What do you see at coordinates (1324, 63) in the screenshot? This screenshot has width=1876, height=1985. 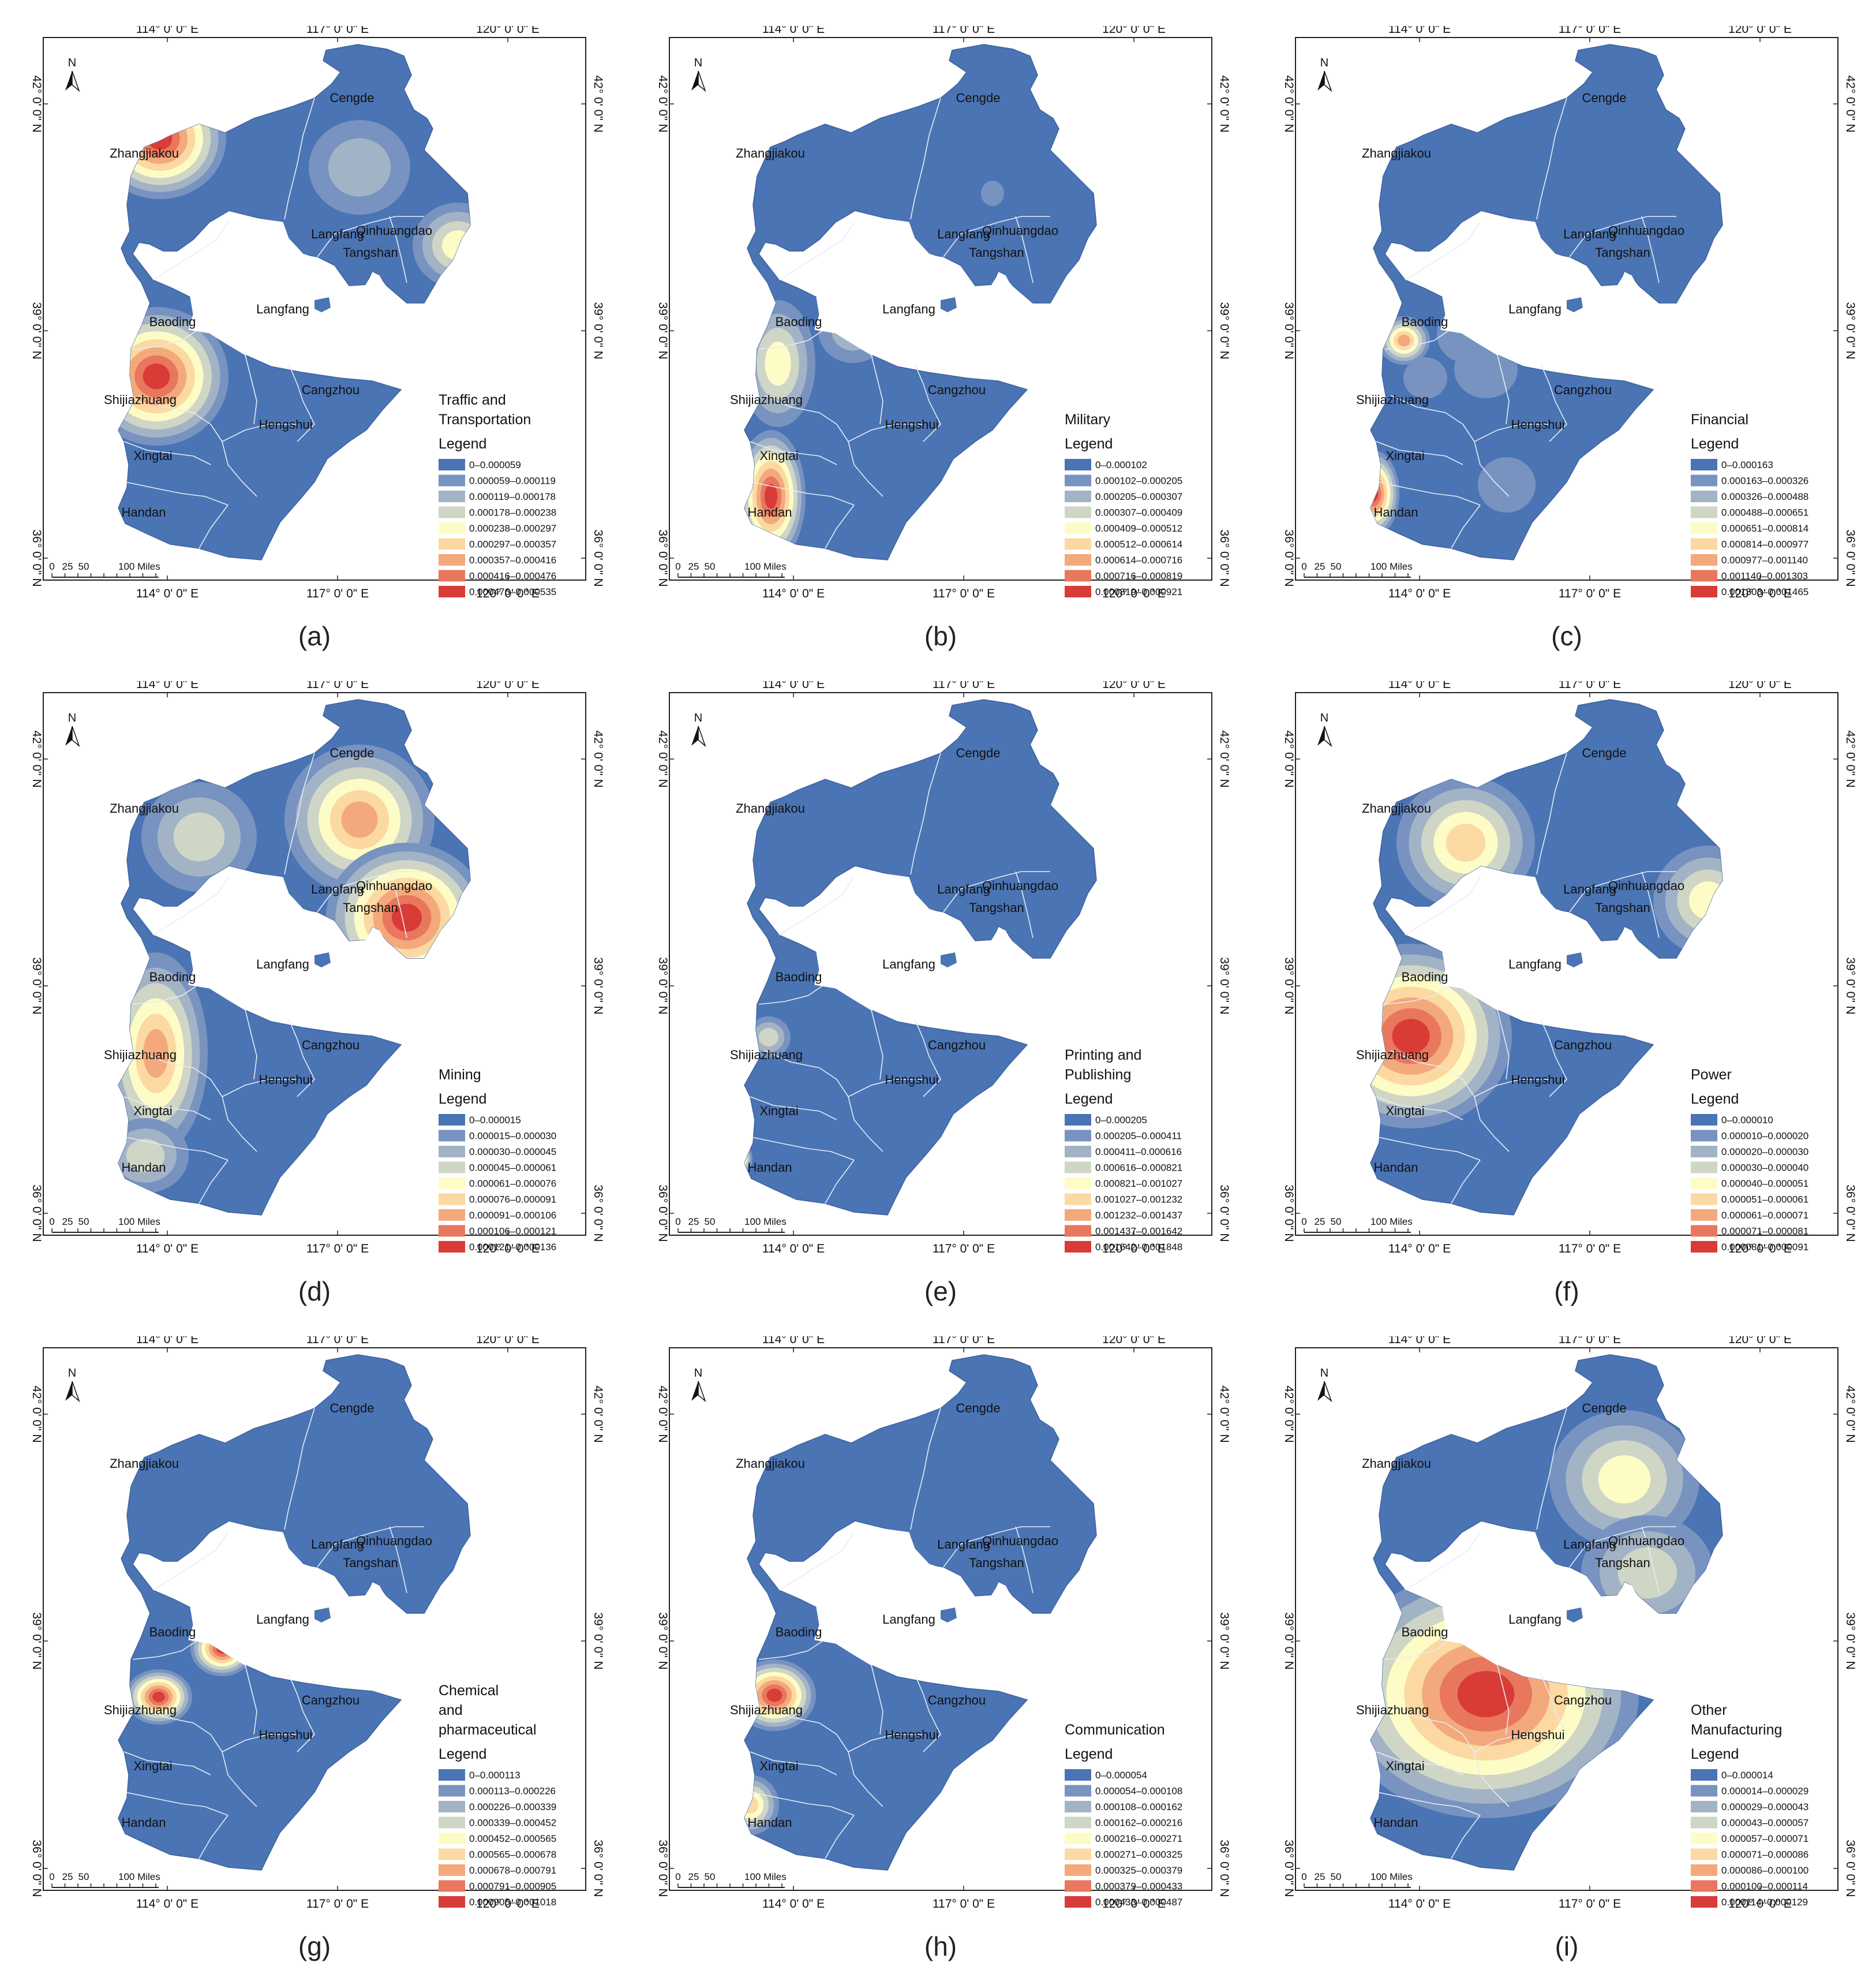 I see `north-arrow-label: N` at bounding box center [1324, 63].